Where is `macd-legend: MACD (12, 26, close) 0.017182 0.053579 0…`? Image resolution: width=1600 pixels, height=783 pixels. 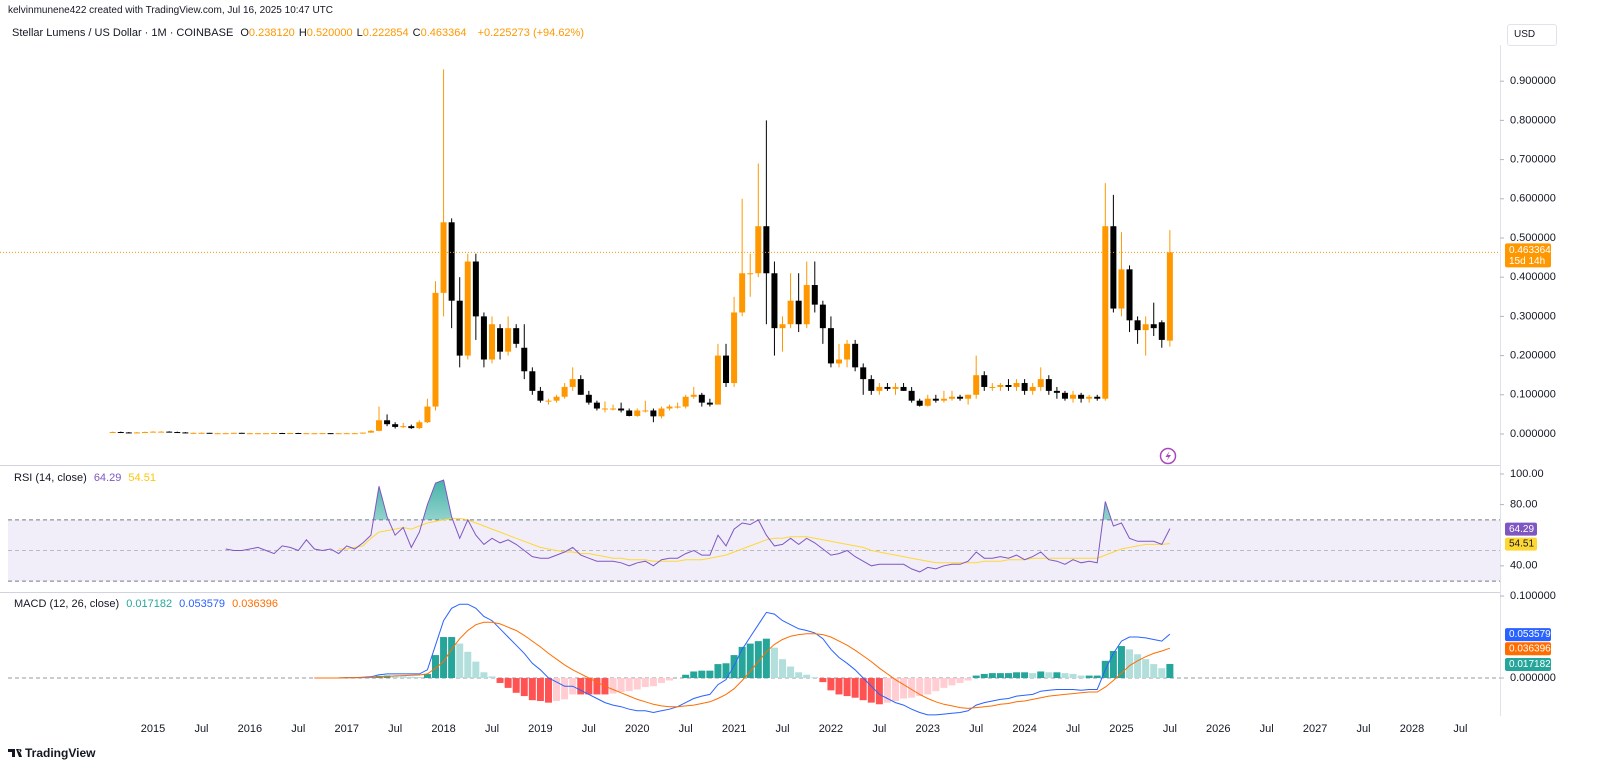
macd-legend: MACD (12, 26, close) 0.017182 0.053579 0… is located at coordinates (148, 604).